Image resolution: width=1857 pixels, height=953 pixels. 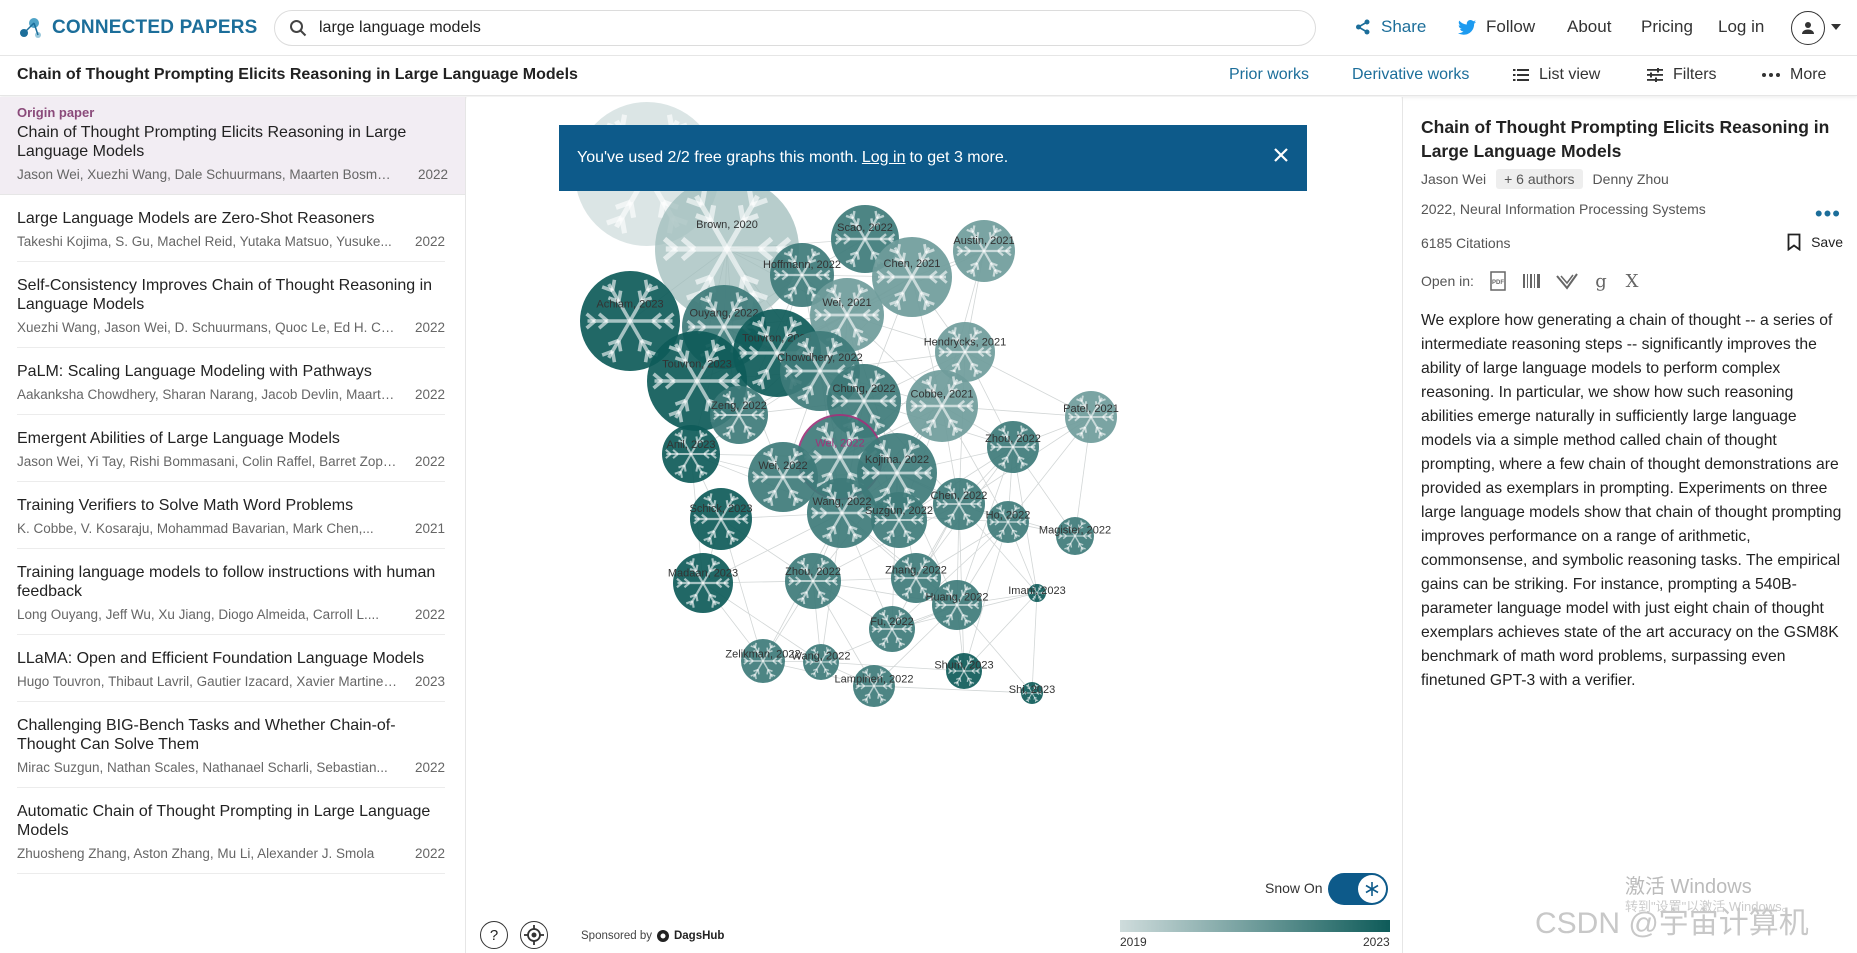 I want to click on svg-text: PDF, so click(x=1498, y=283).